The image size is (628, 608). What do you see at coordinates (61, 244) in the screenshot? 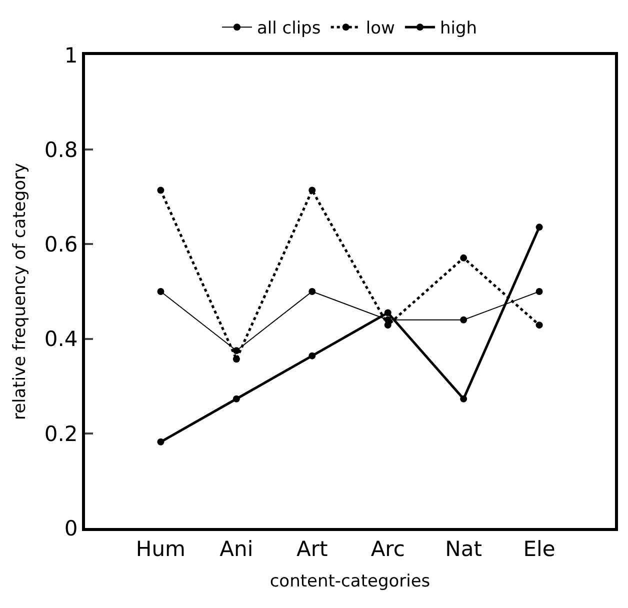
I see `y-tick-label: 0.6` at bounding box center [61, 244].